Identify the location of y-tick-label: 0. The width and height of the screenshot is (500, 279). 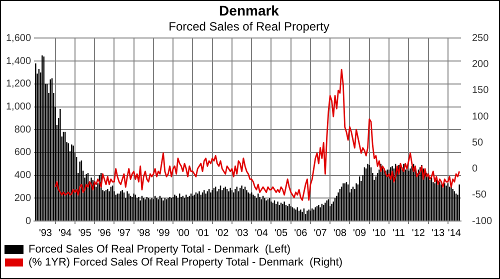
(28, 221).